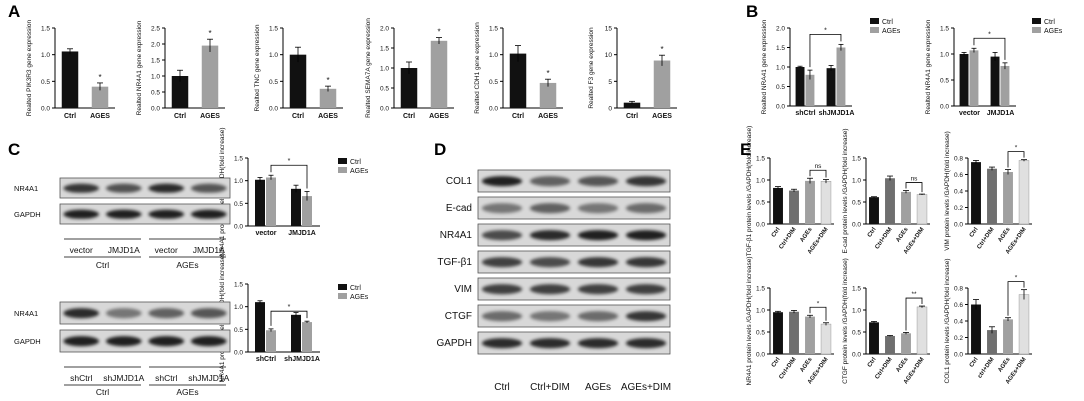 This screenshot has height=401, width=1084. What do you see at coordinates (958, 225) in the screenshot?
I see `e3-ytick-label-0: 0.0` at bounding box center [958, 225].